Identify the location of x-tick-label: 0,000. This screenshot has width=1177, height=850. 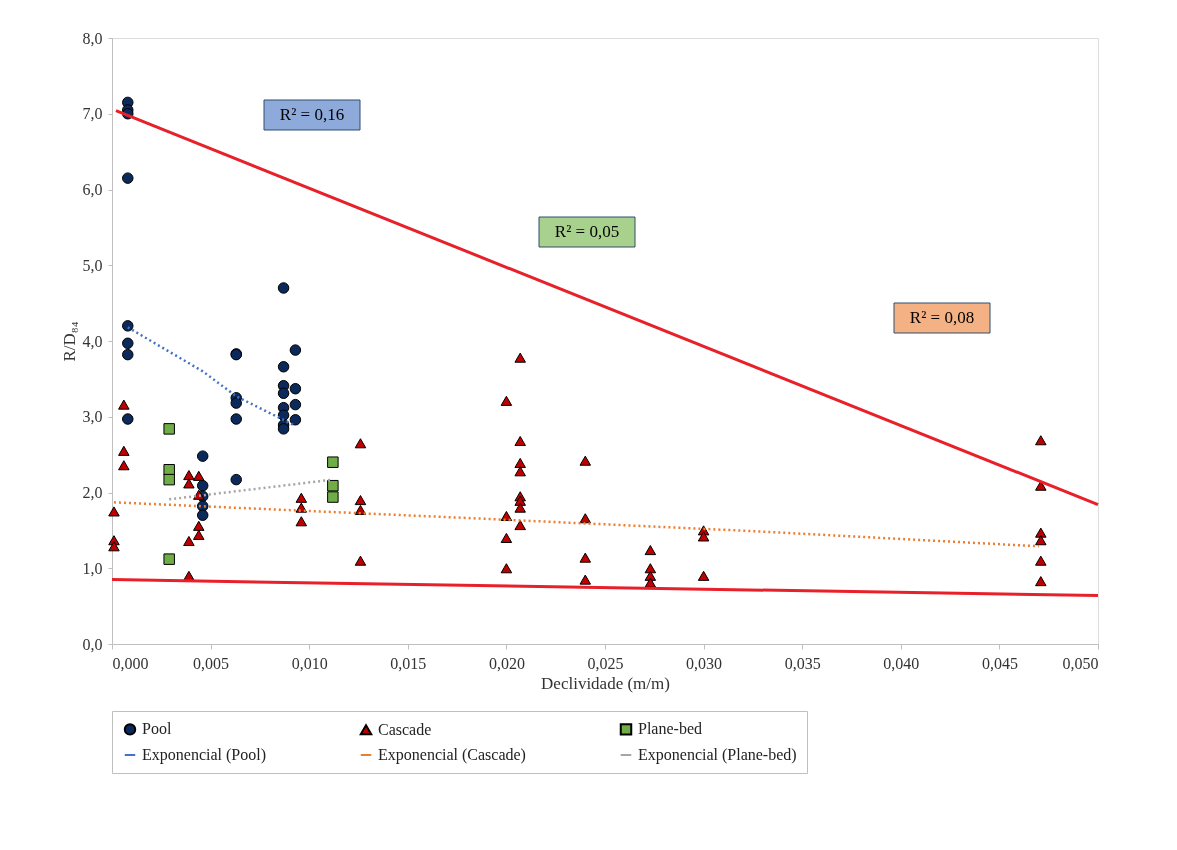
(130, 663).